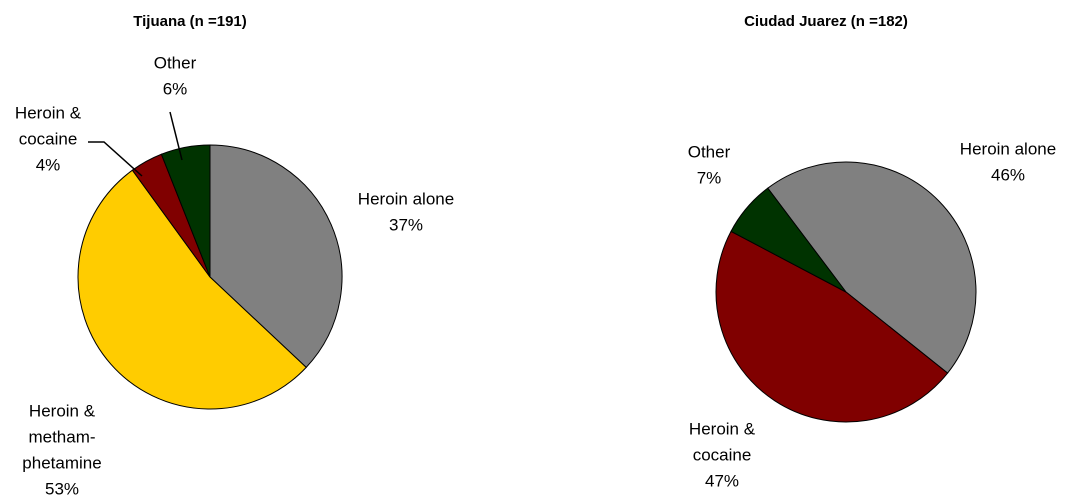 Image resolution: width=1076 pixels, height=501 pixels. I want to click on slice-value-label: 7%, so click(709, 177).